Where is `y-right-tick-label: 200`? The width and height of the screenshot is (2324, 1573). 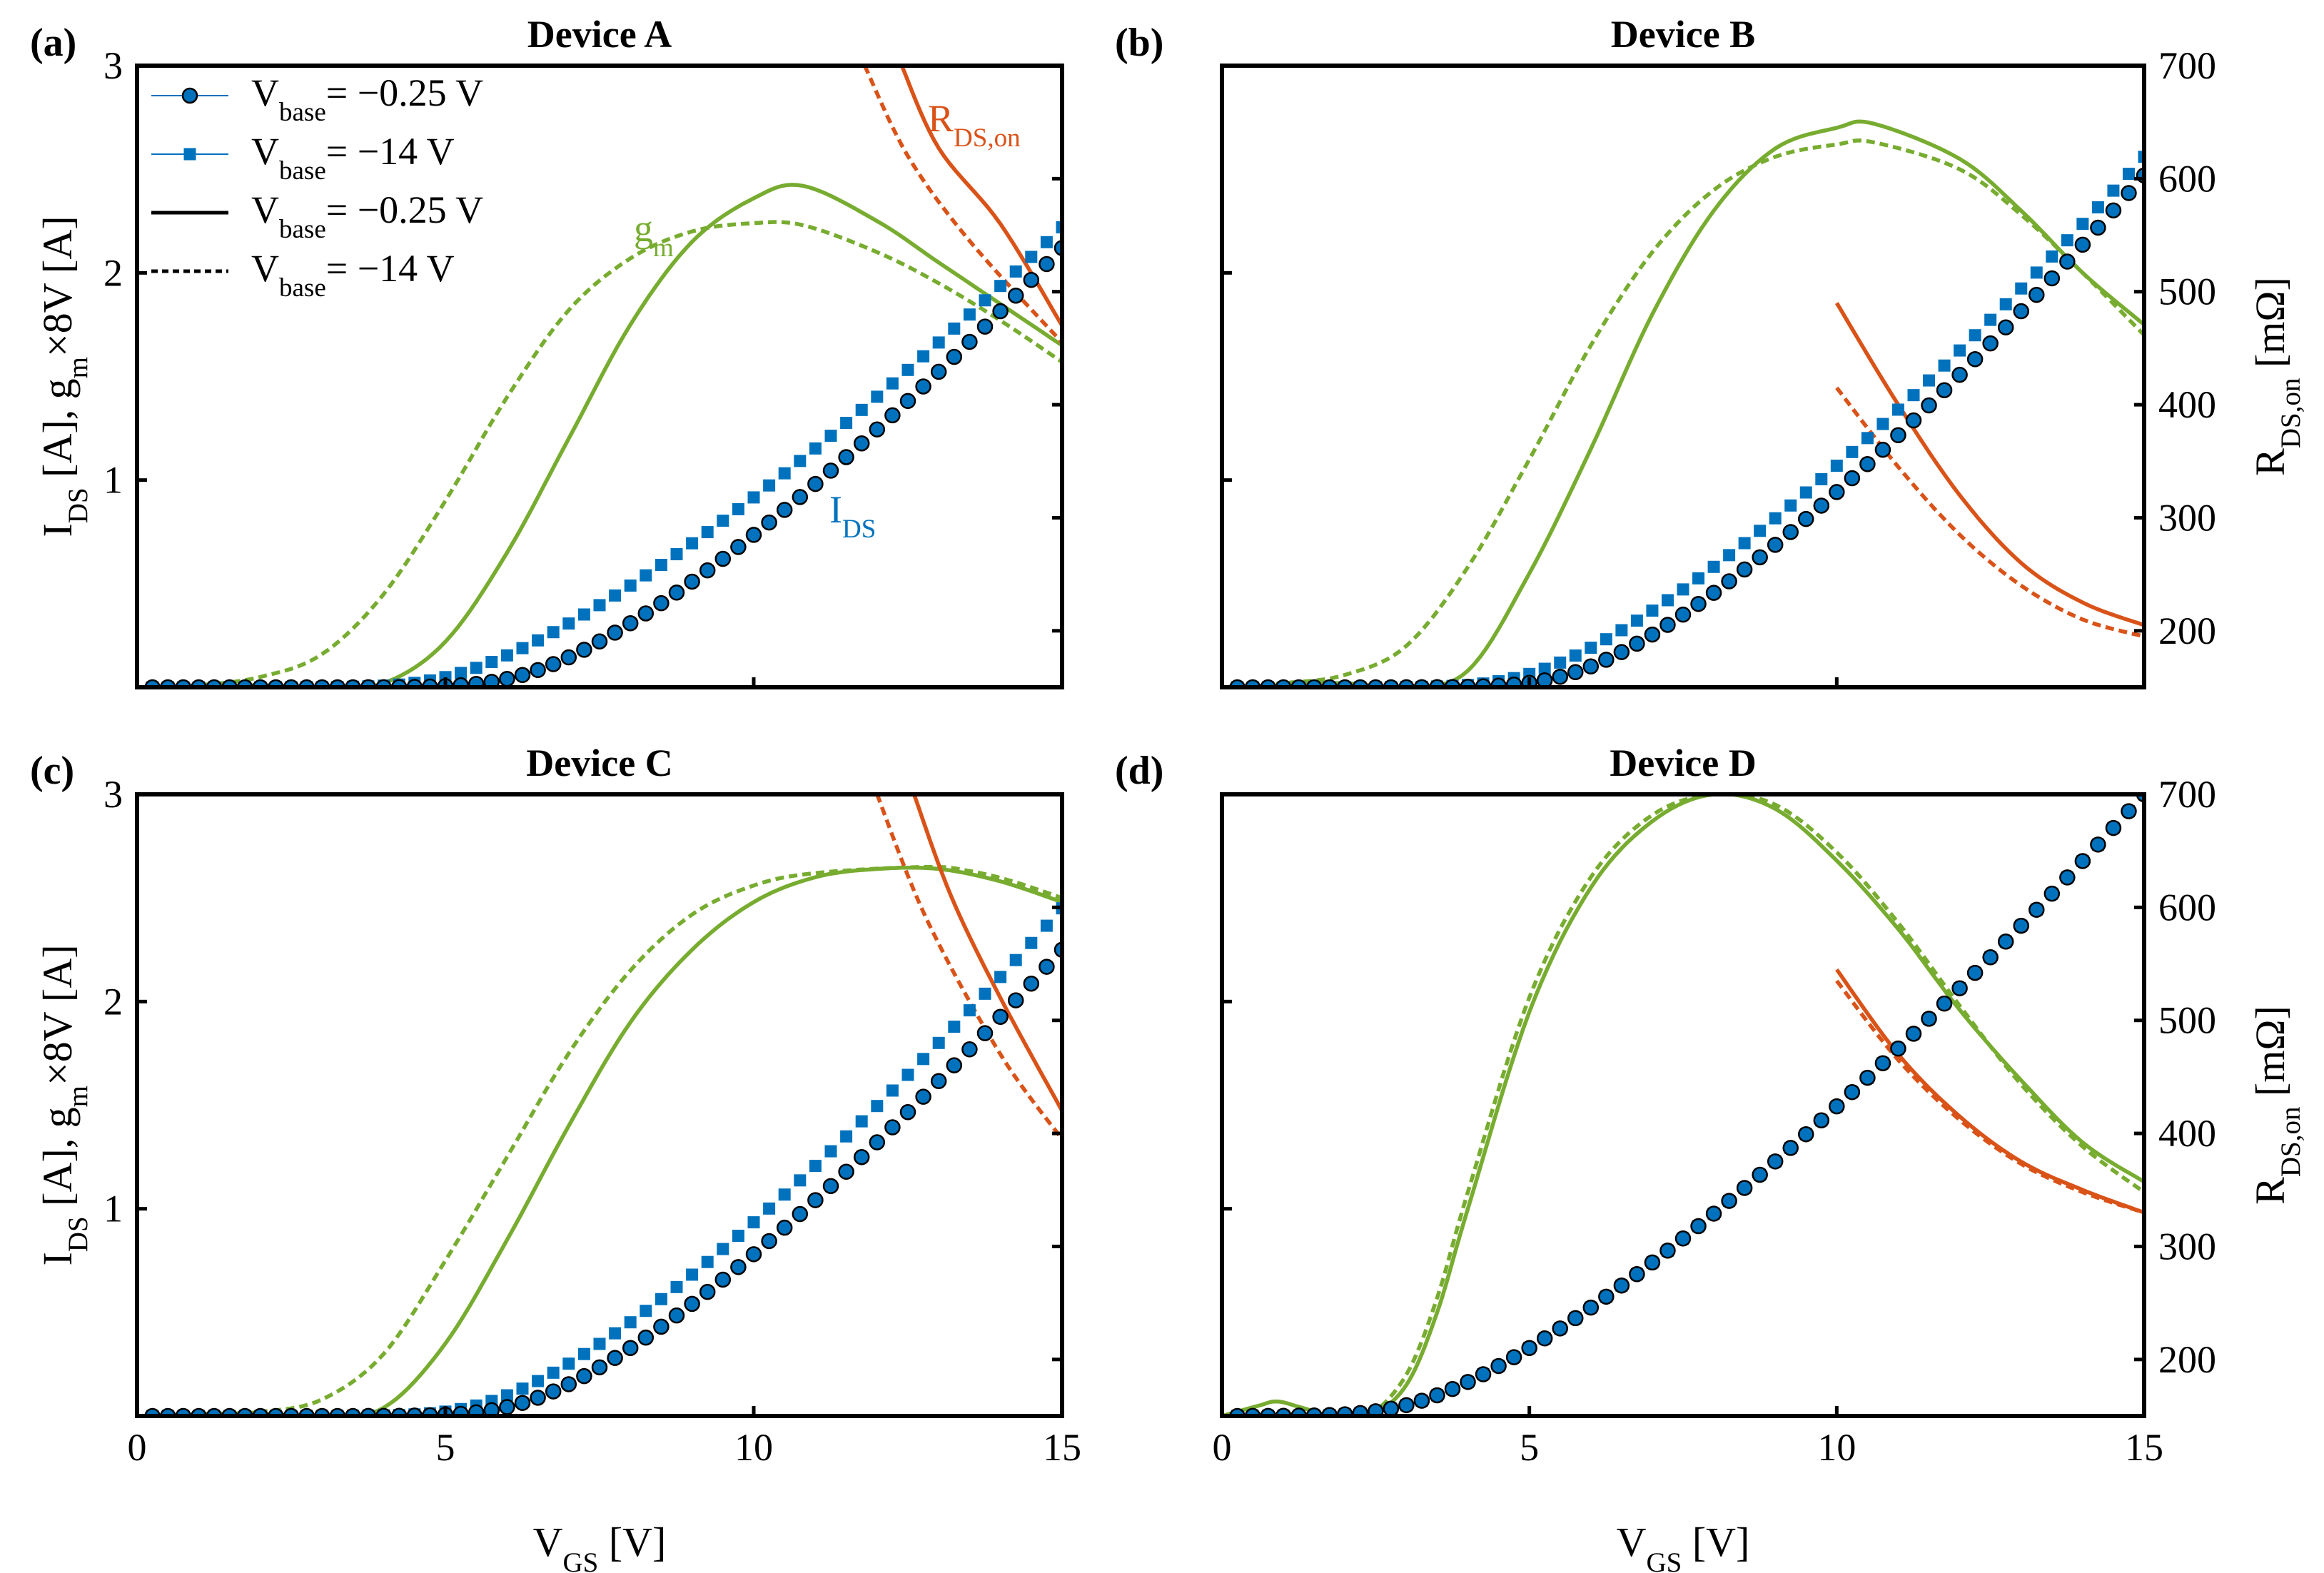
y-right-tick-label: 200 is located at coordinates (2187, 1359).